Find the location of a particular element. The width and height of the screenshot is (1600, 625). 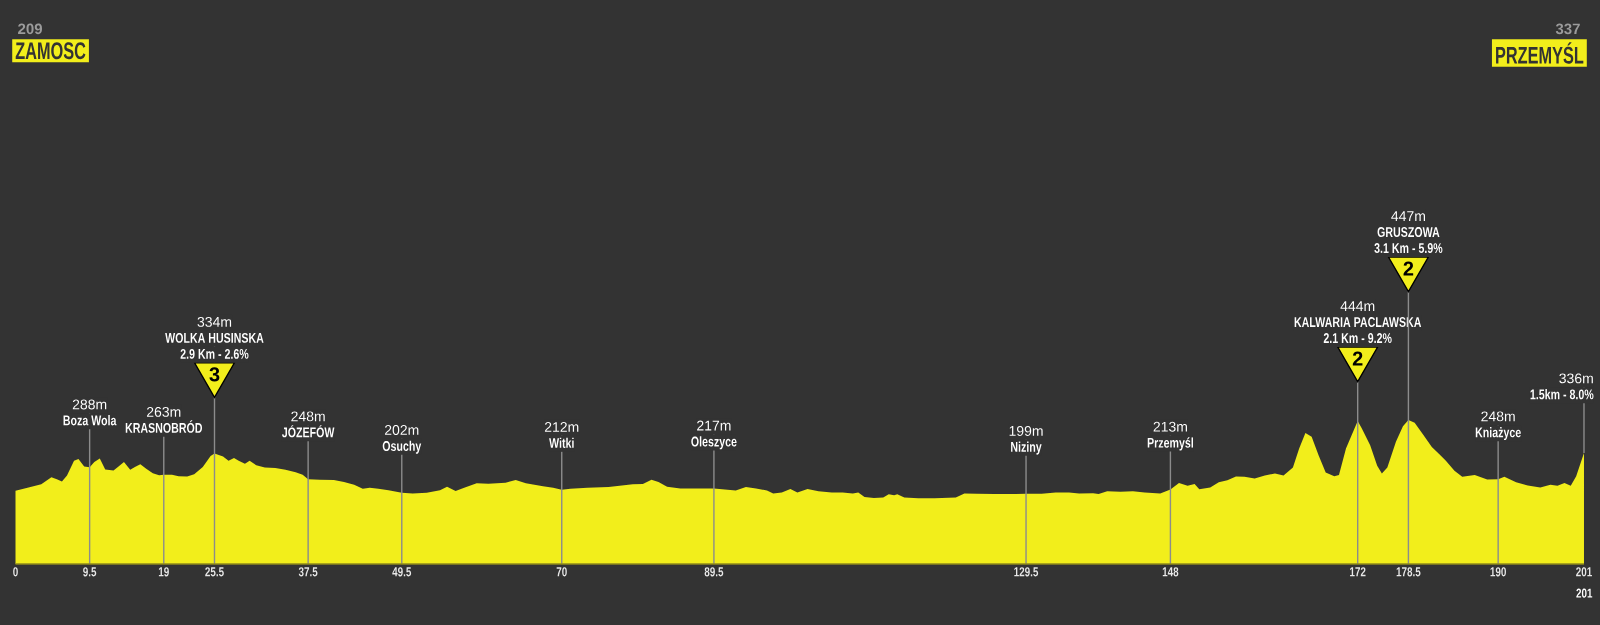

x-tick-label: 172 is located at coordinates (1358, 572).